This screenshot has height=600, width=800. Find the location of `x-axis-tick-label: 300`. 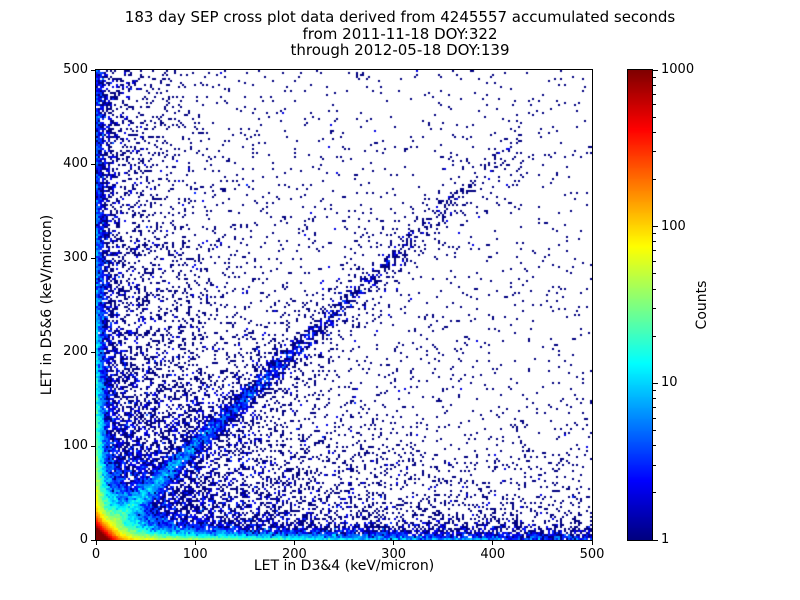

x-axis-tick-label: 300 is located at coordinates (394, 554).